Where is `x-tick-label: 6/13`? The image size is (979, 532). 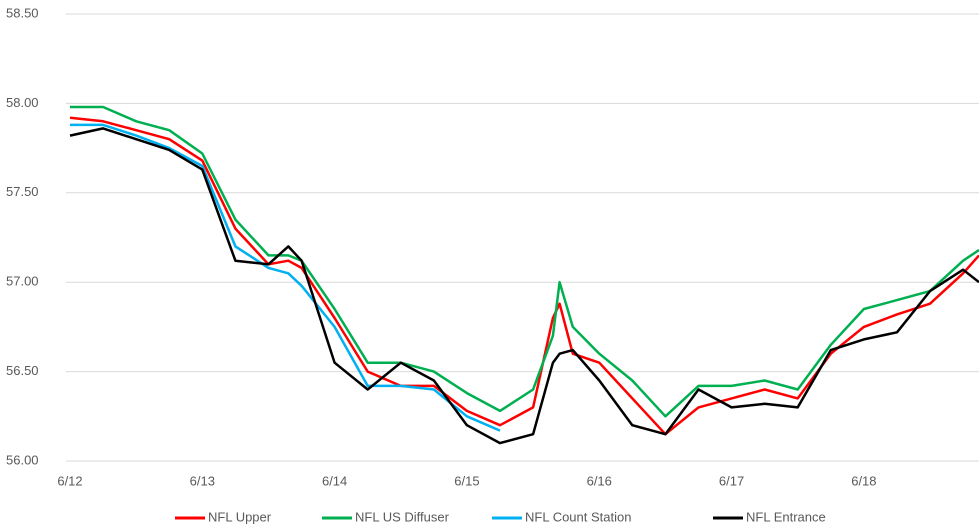 x-tick-label: 6/13 is located at coordinates (202, 480).